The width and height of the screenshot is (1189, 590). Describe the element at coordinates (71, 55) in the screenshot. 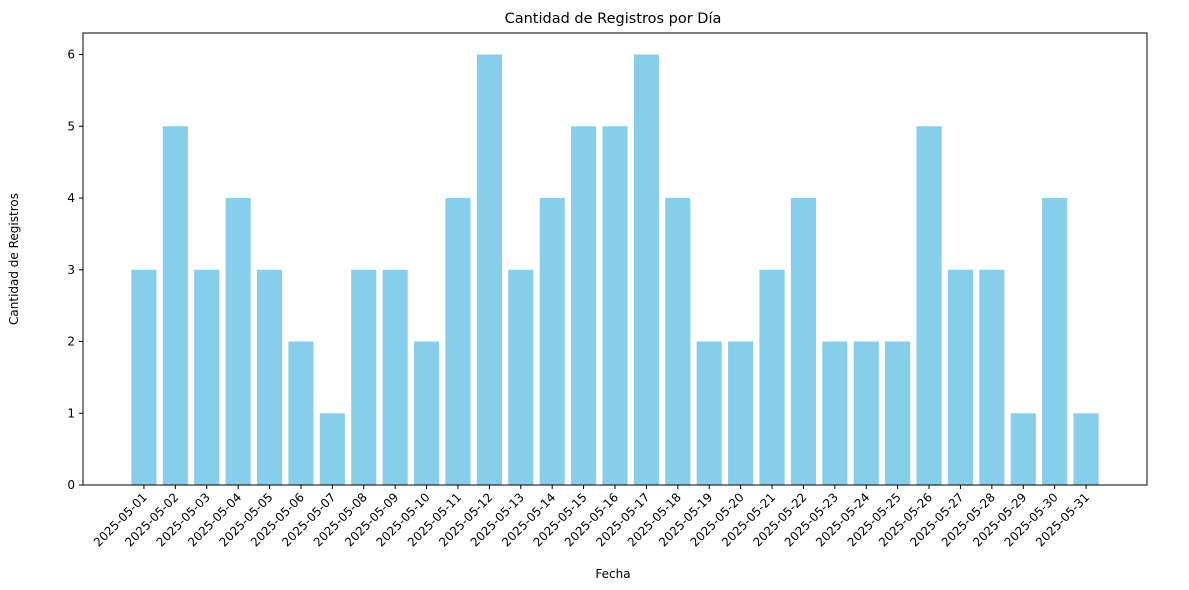

I see `y-tick-label: 6` at that location.